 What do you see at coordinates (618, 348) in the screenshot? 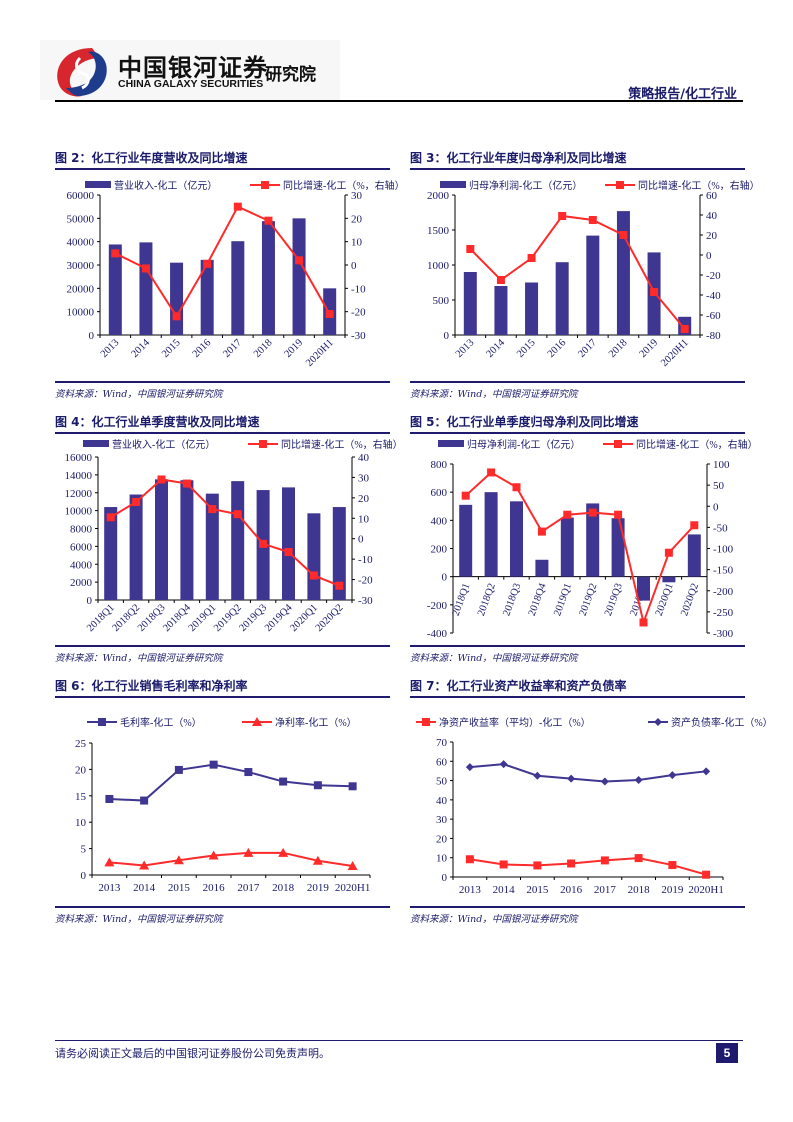
I see `x-tick-label: 2018` at bounding box center [618, 348].